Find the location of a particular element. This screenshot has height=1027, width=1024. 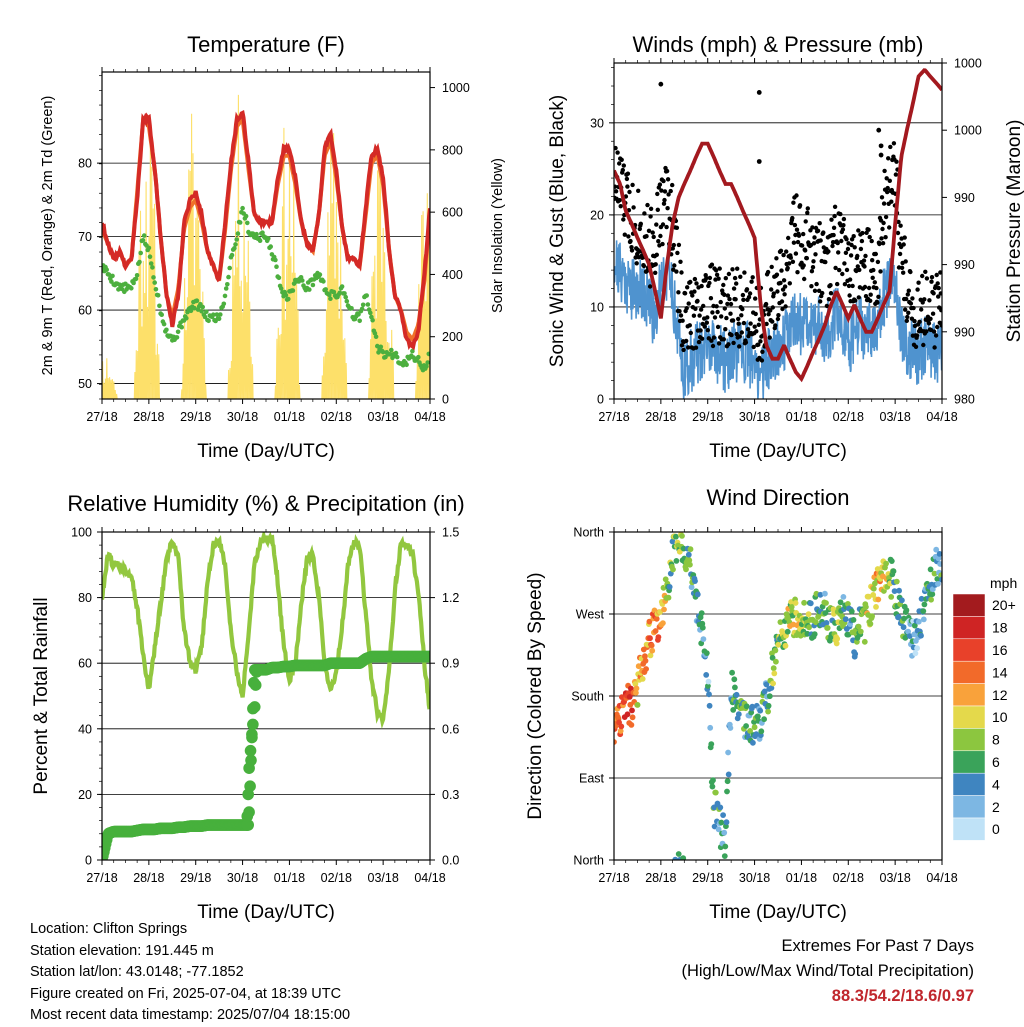

y-axis-label: Direction (Colored By Speed) is located at coordinates (535, 695).